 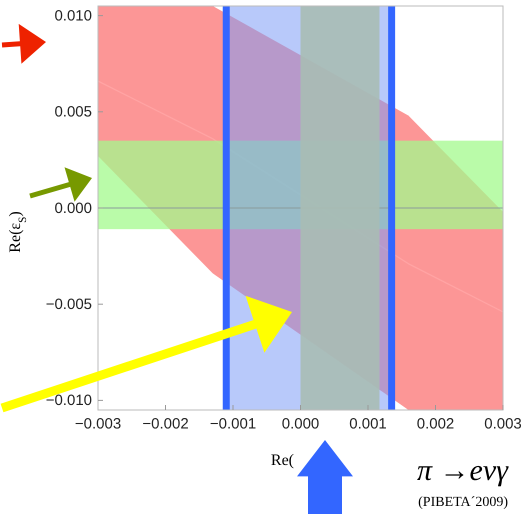 What do you see at coordinates (73, 208) in the screenshot?
I see `y-tick-label: 0.000` at bounding box center [73, 208].